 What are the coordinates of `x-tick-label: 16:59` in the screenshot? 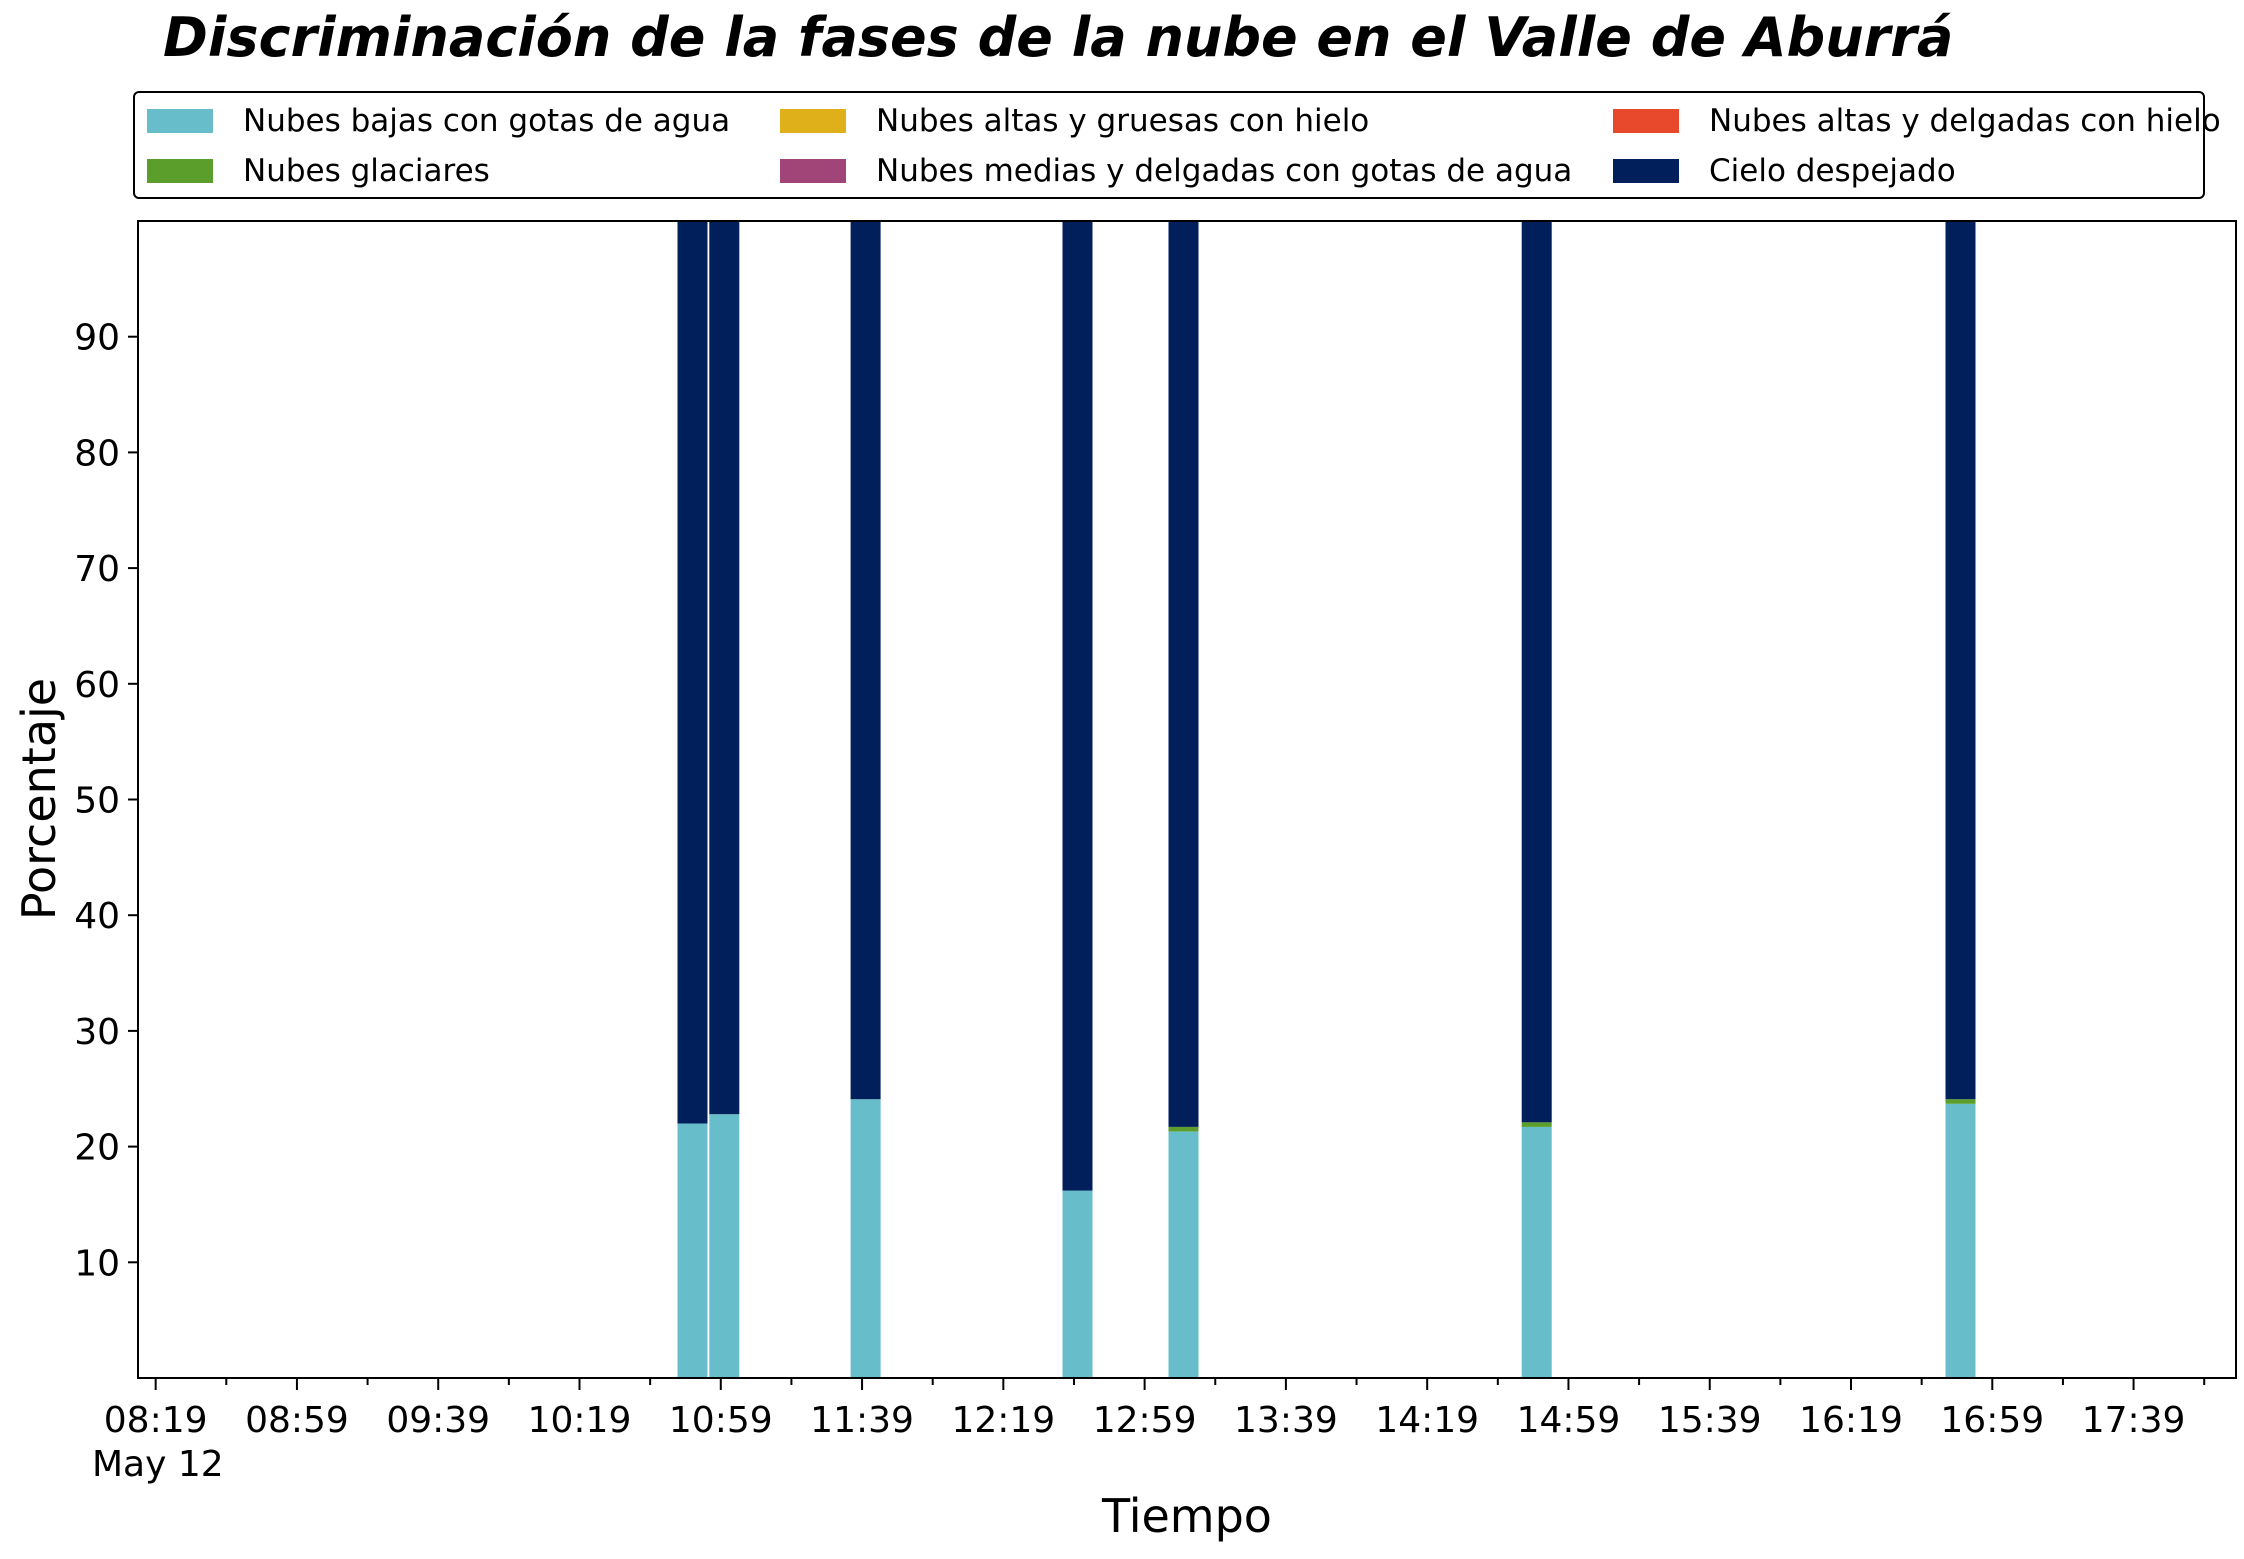 It's located at (1992, 1420).